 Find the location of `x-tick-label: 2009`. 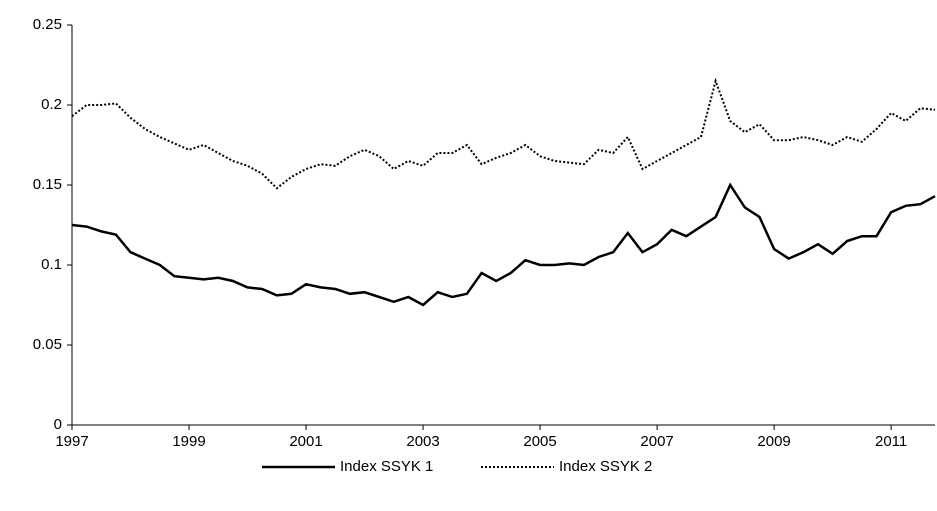

x-tick-label: 2009 is located at coordinates (773, 441).